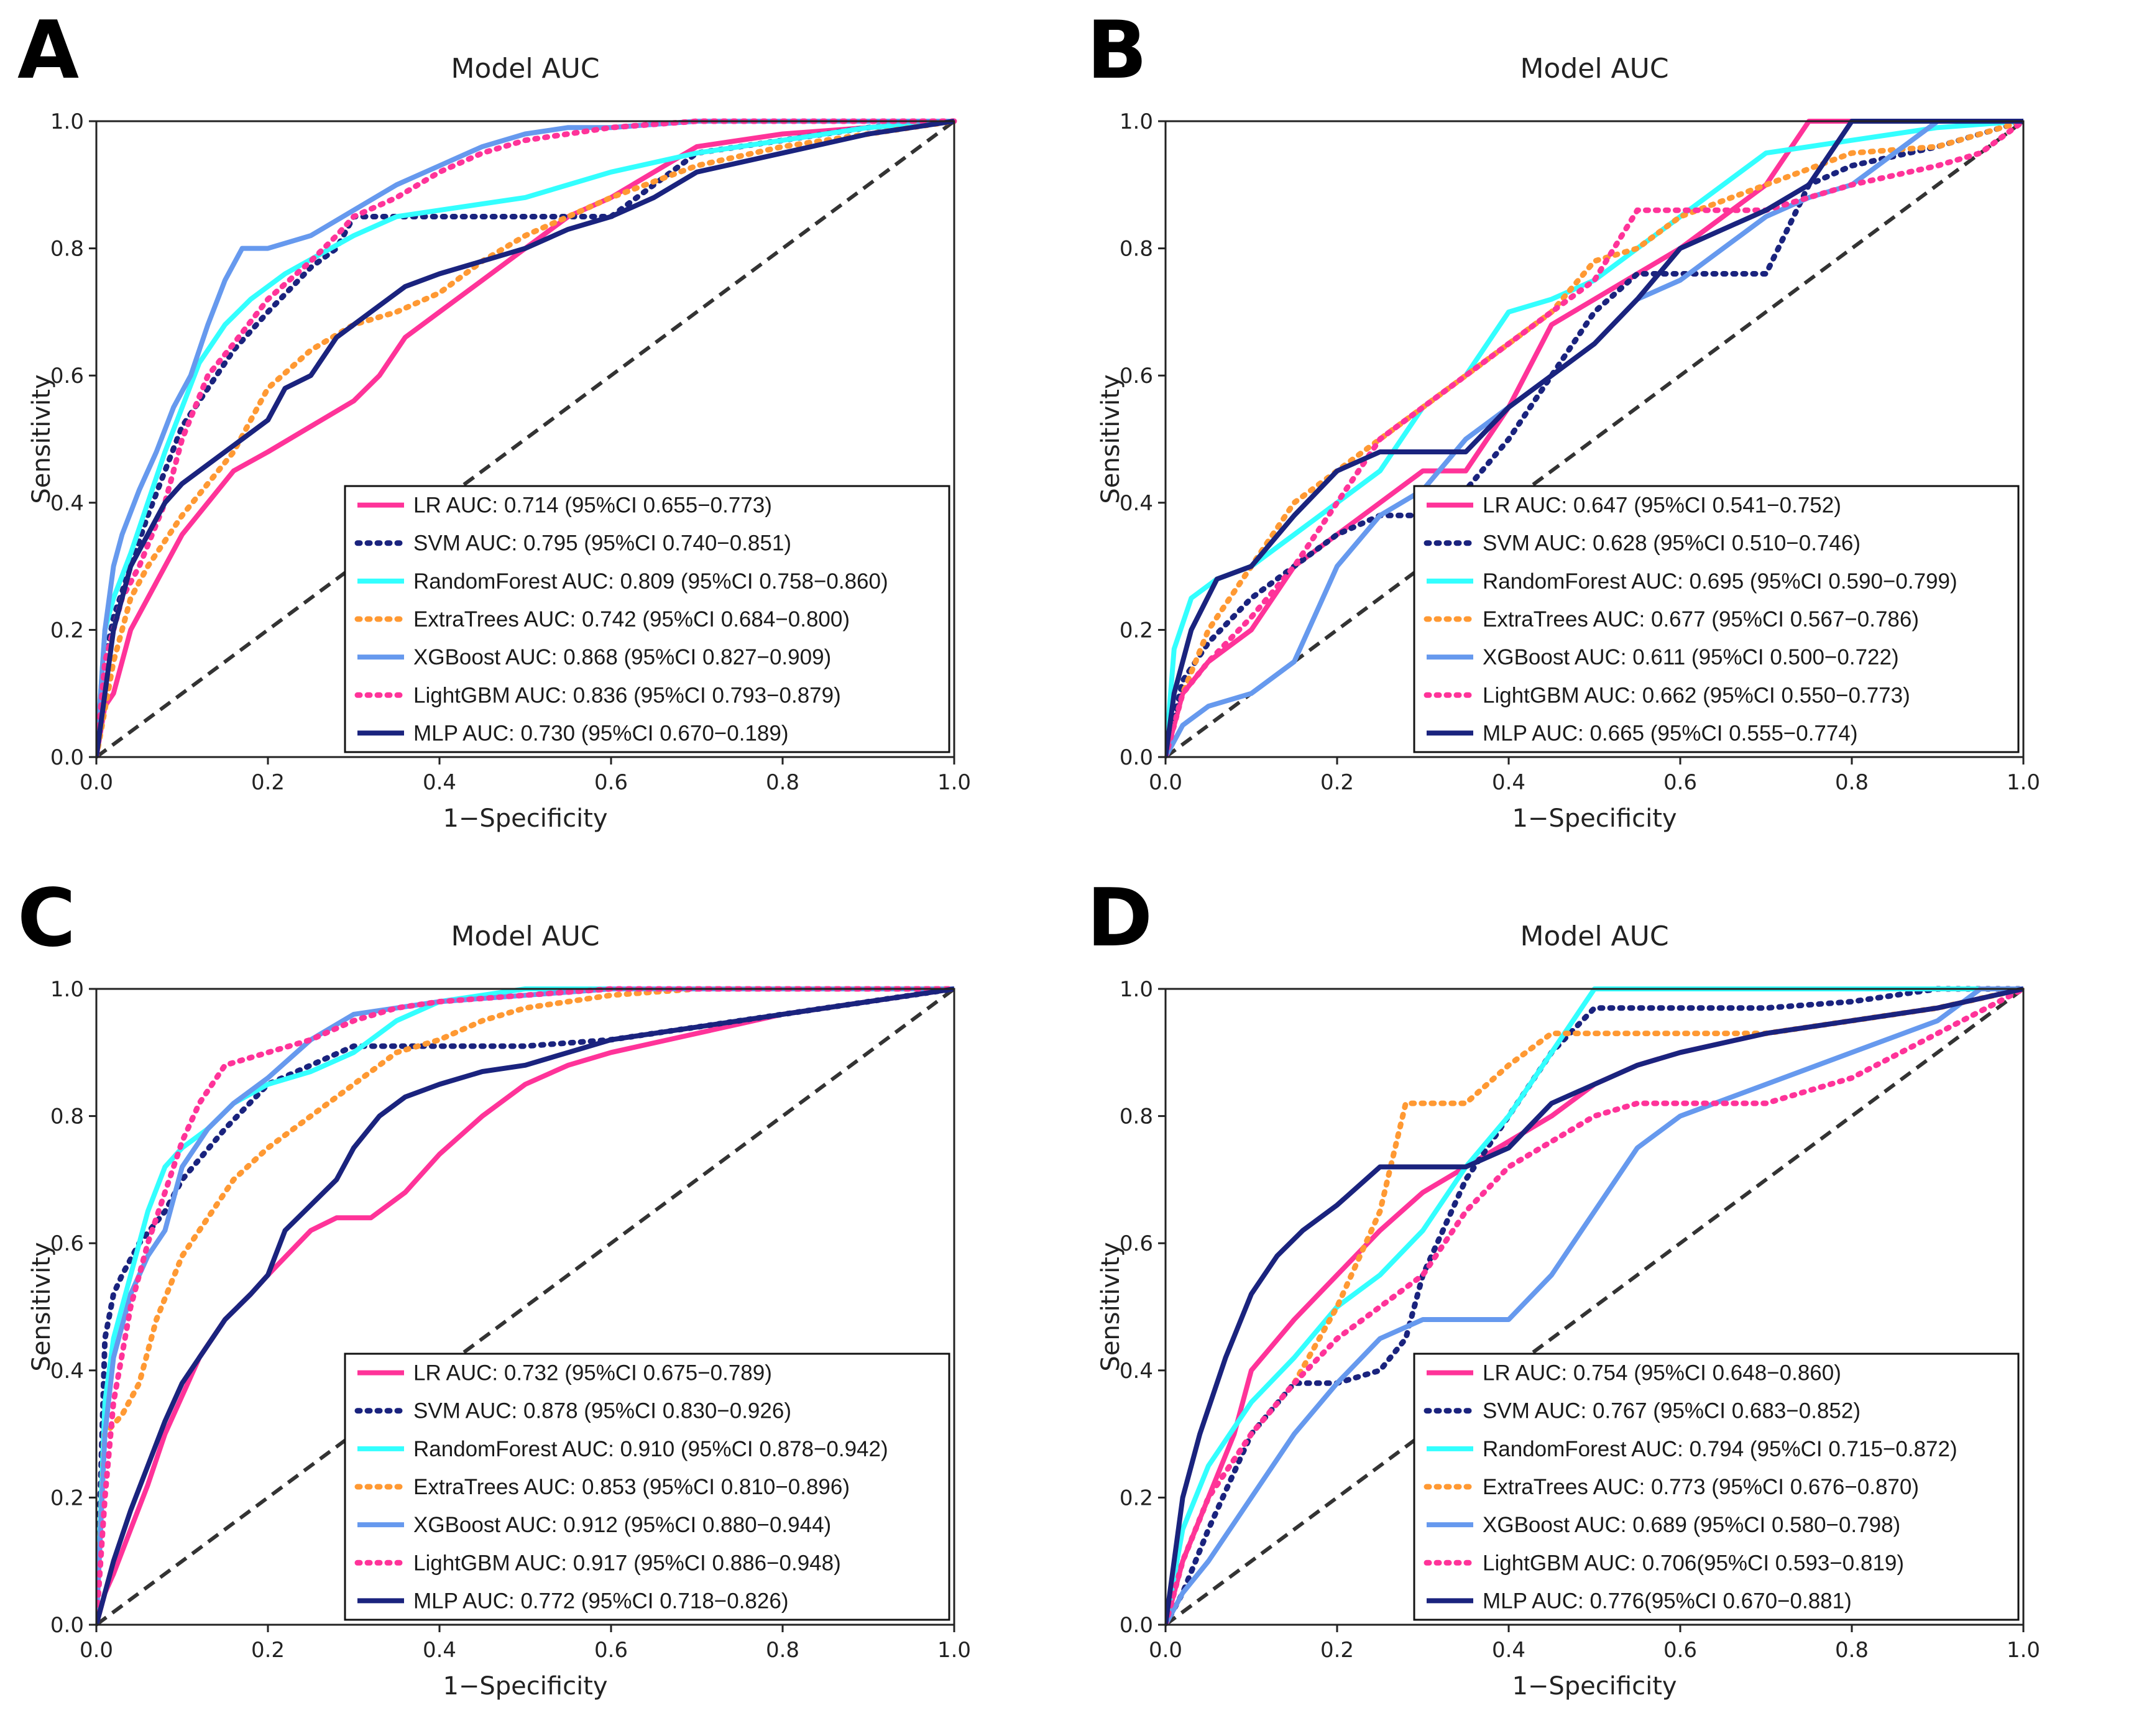 Image resolution: width=2139 pixels, height=1736 pixels. I want to click on legend-label-lightgbm: LightGBM AUC: 0.706(95%CI 0.593−0.819), so click(1693, 1563).